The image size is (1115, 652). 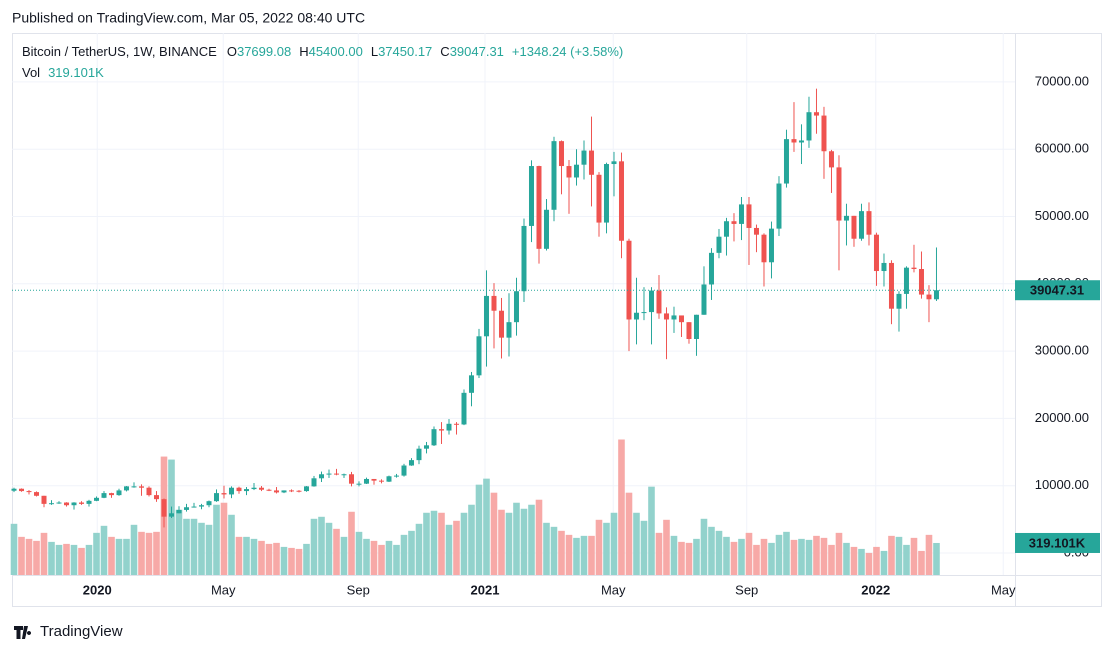 I want to click on legend-value: 37450.17, so click(x=405, y=51).